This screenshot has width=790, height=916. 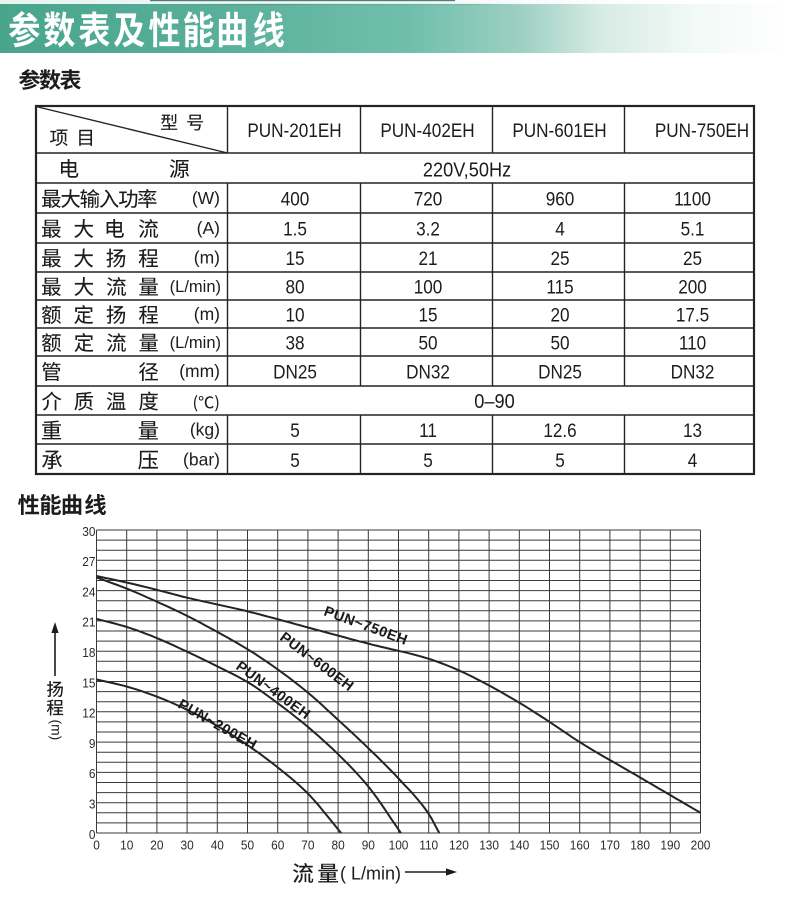 What do you see at coordinates (467, 171) in the screenshot?
I see `svg-text: 220V,50Hz` at bounding box center [467, 171].